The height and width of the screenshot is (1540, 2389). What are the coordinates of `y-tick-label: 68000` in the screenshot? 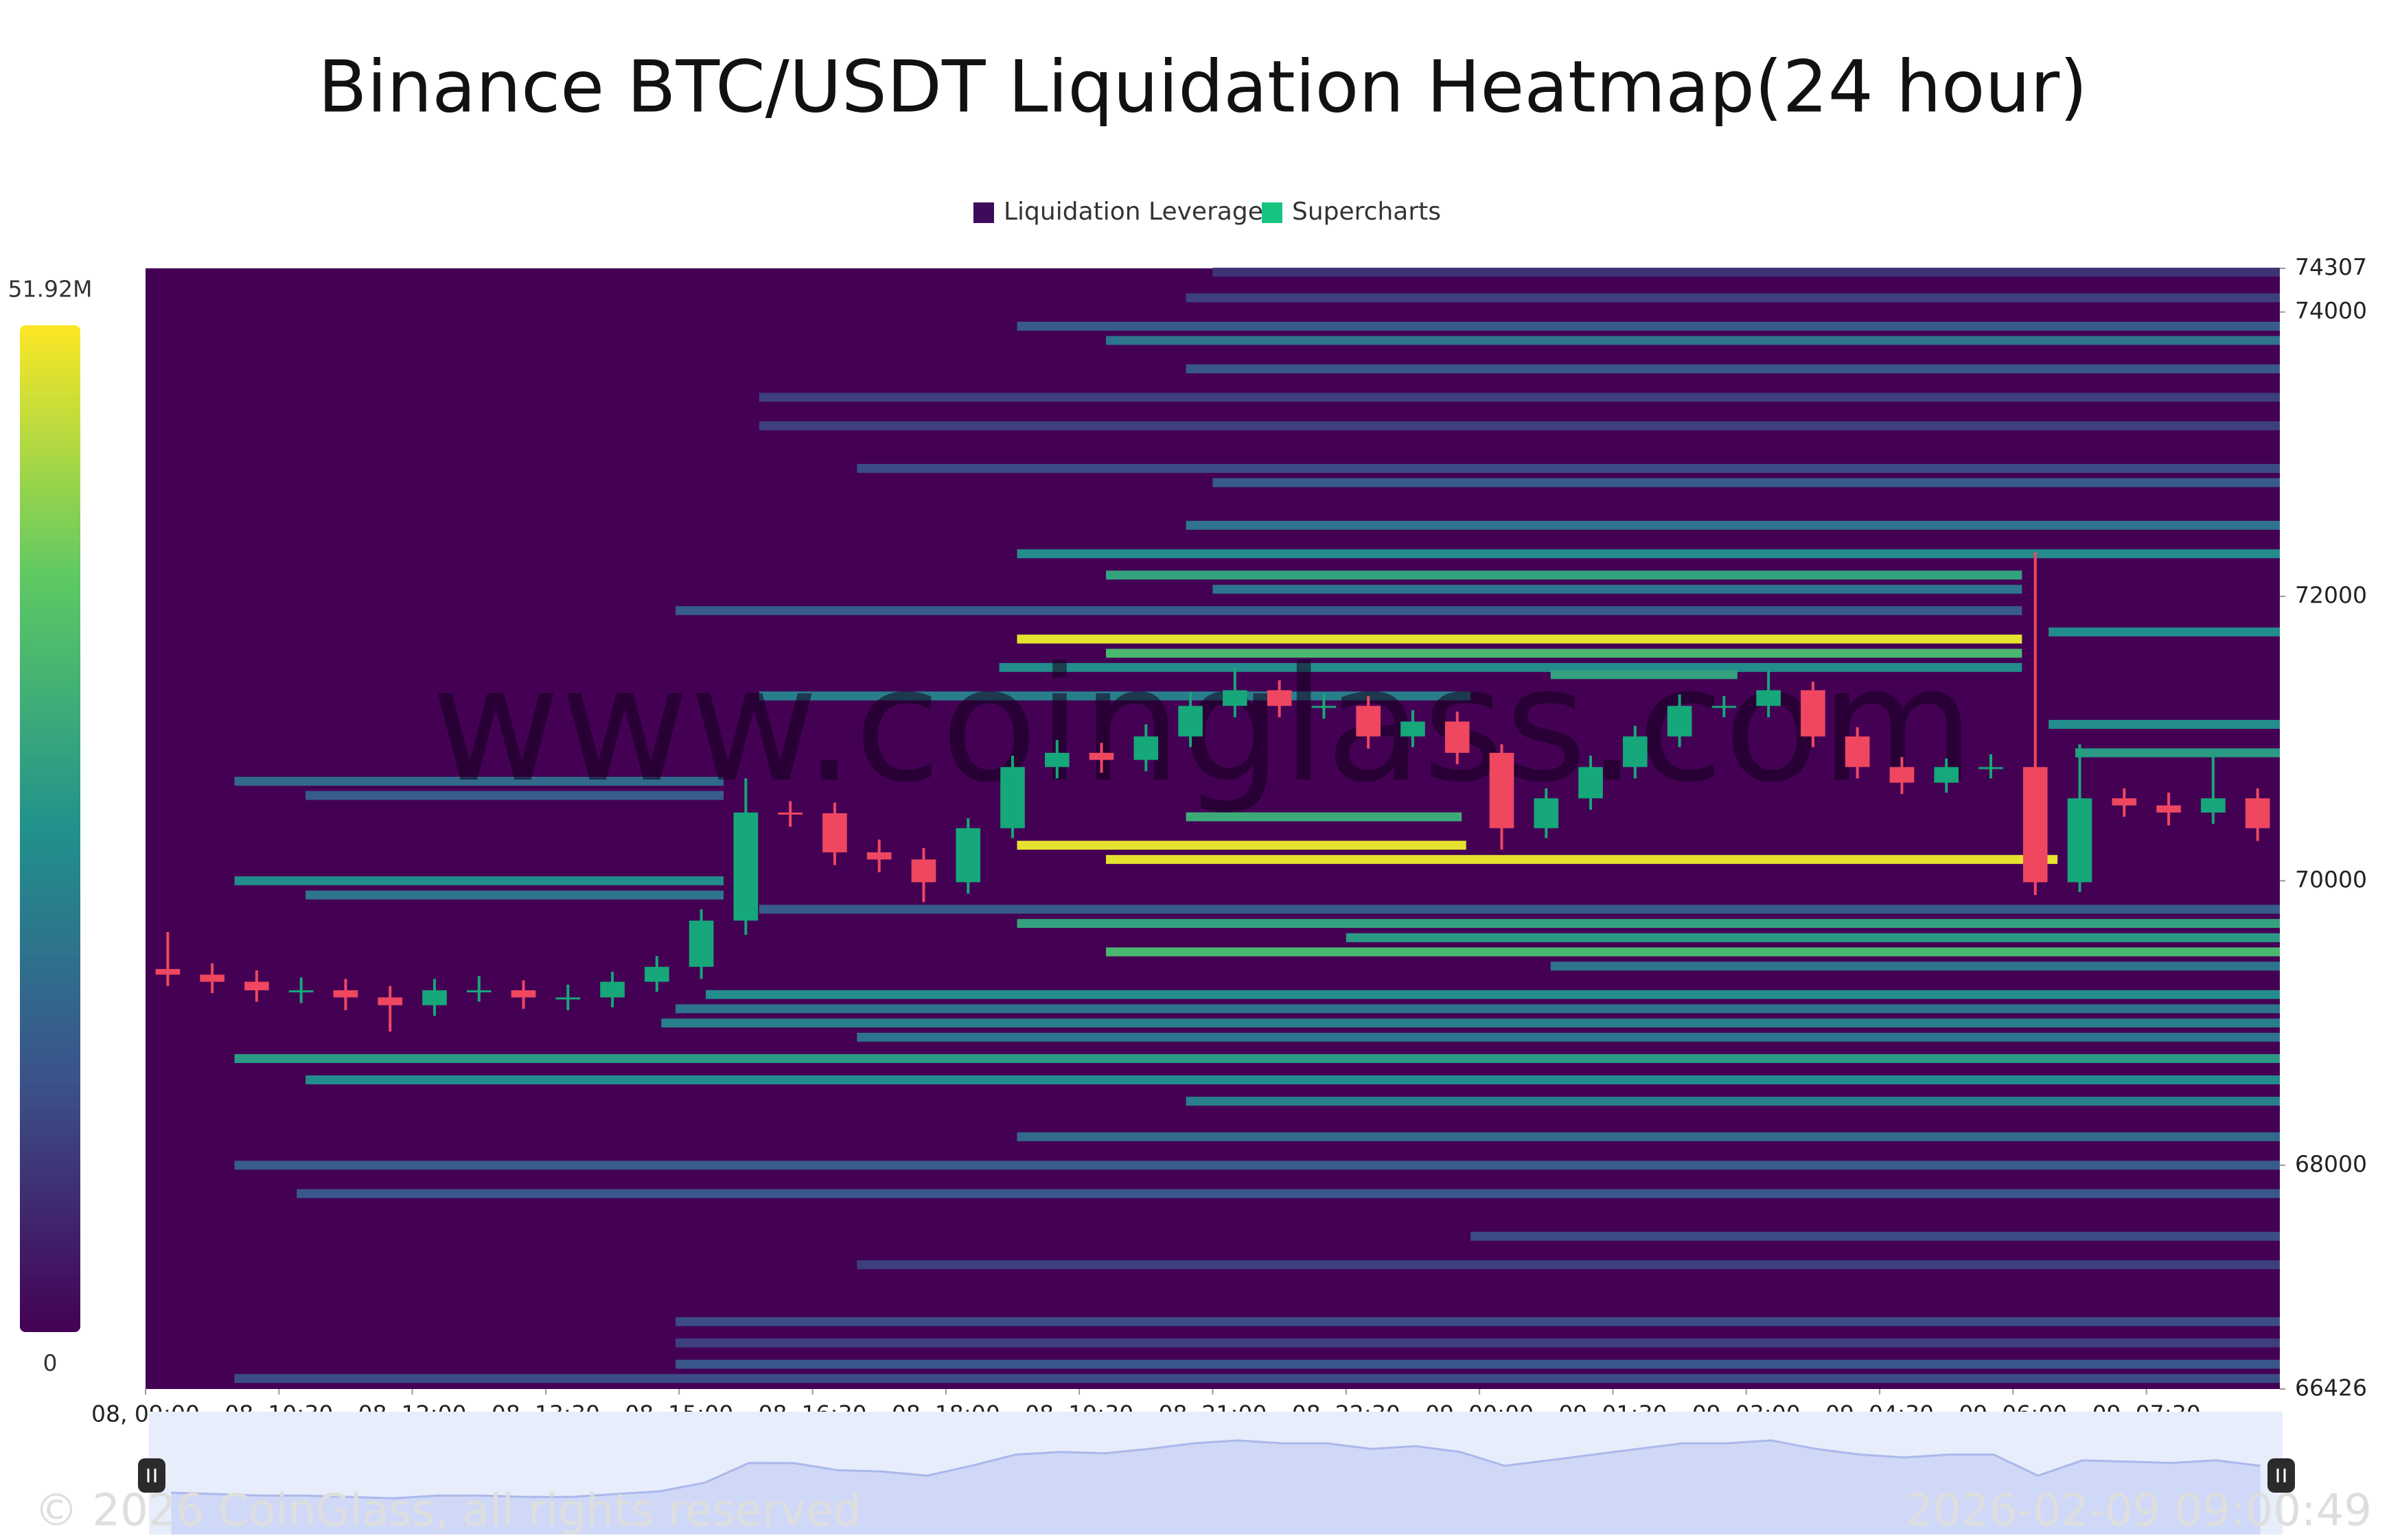 It's located at (2331, 1163).